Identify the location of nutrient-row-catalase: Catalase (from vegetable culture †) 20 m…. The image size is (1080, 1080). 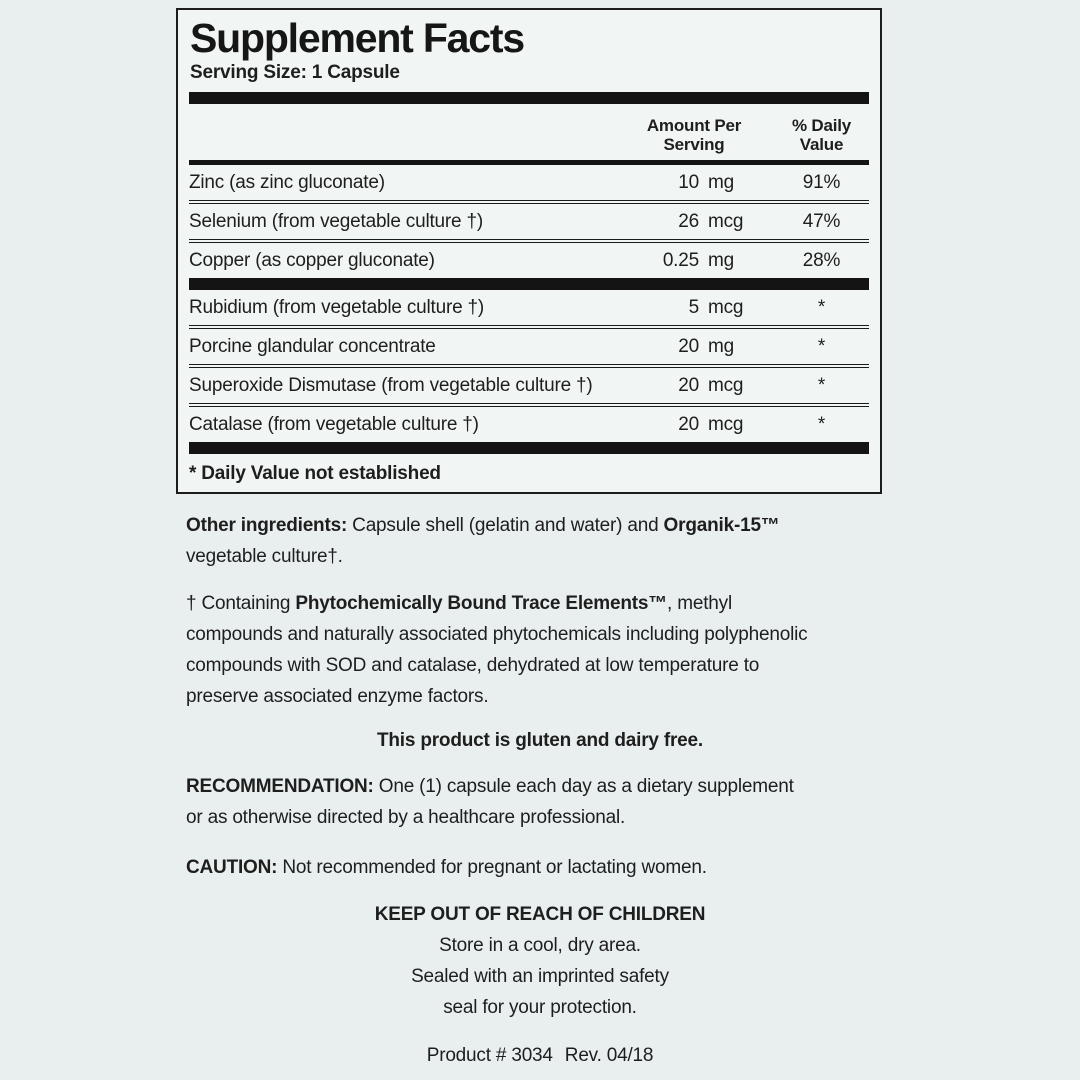
(529, 424).